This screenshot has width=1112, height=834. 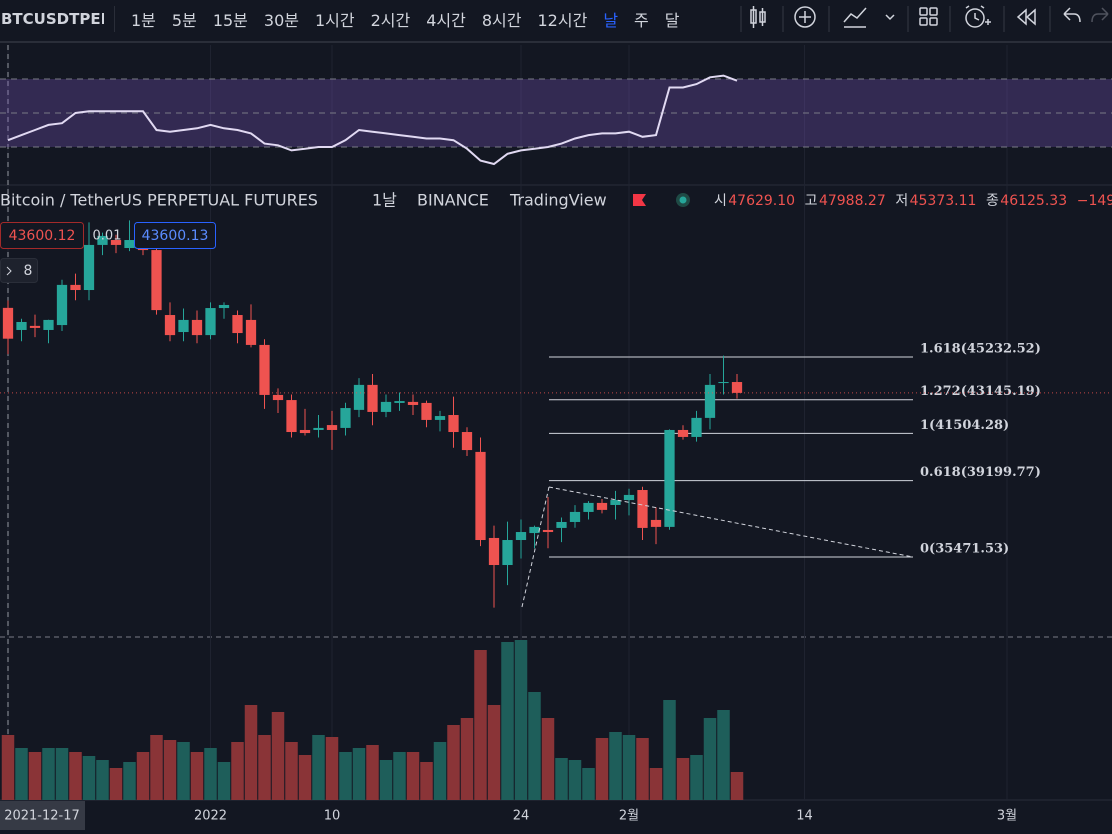 What do you see at coordinates (758, 17) in the screenshot?
I see `chart-type-button` at bounding box center [758, 17].